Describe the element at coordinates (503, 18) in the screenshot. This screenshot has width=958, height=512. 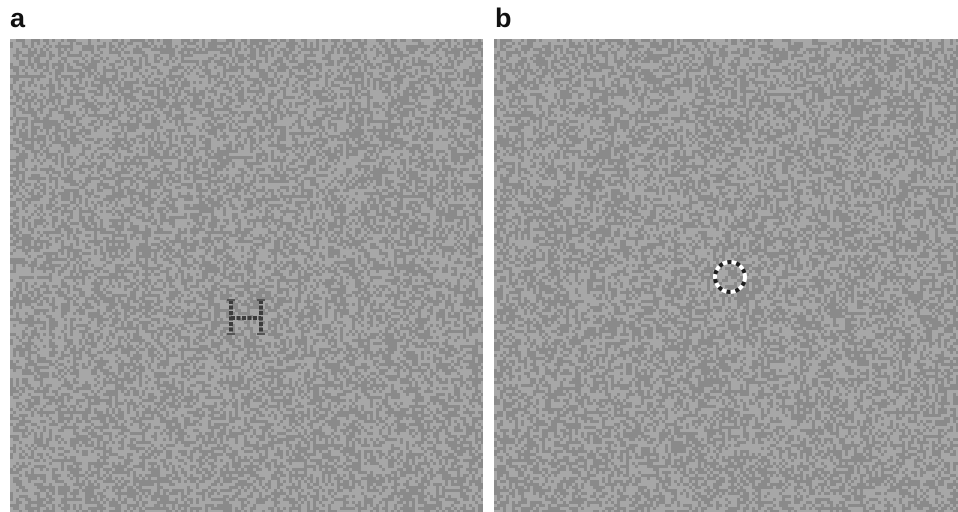
I see `panel-label-b: b` at that location.